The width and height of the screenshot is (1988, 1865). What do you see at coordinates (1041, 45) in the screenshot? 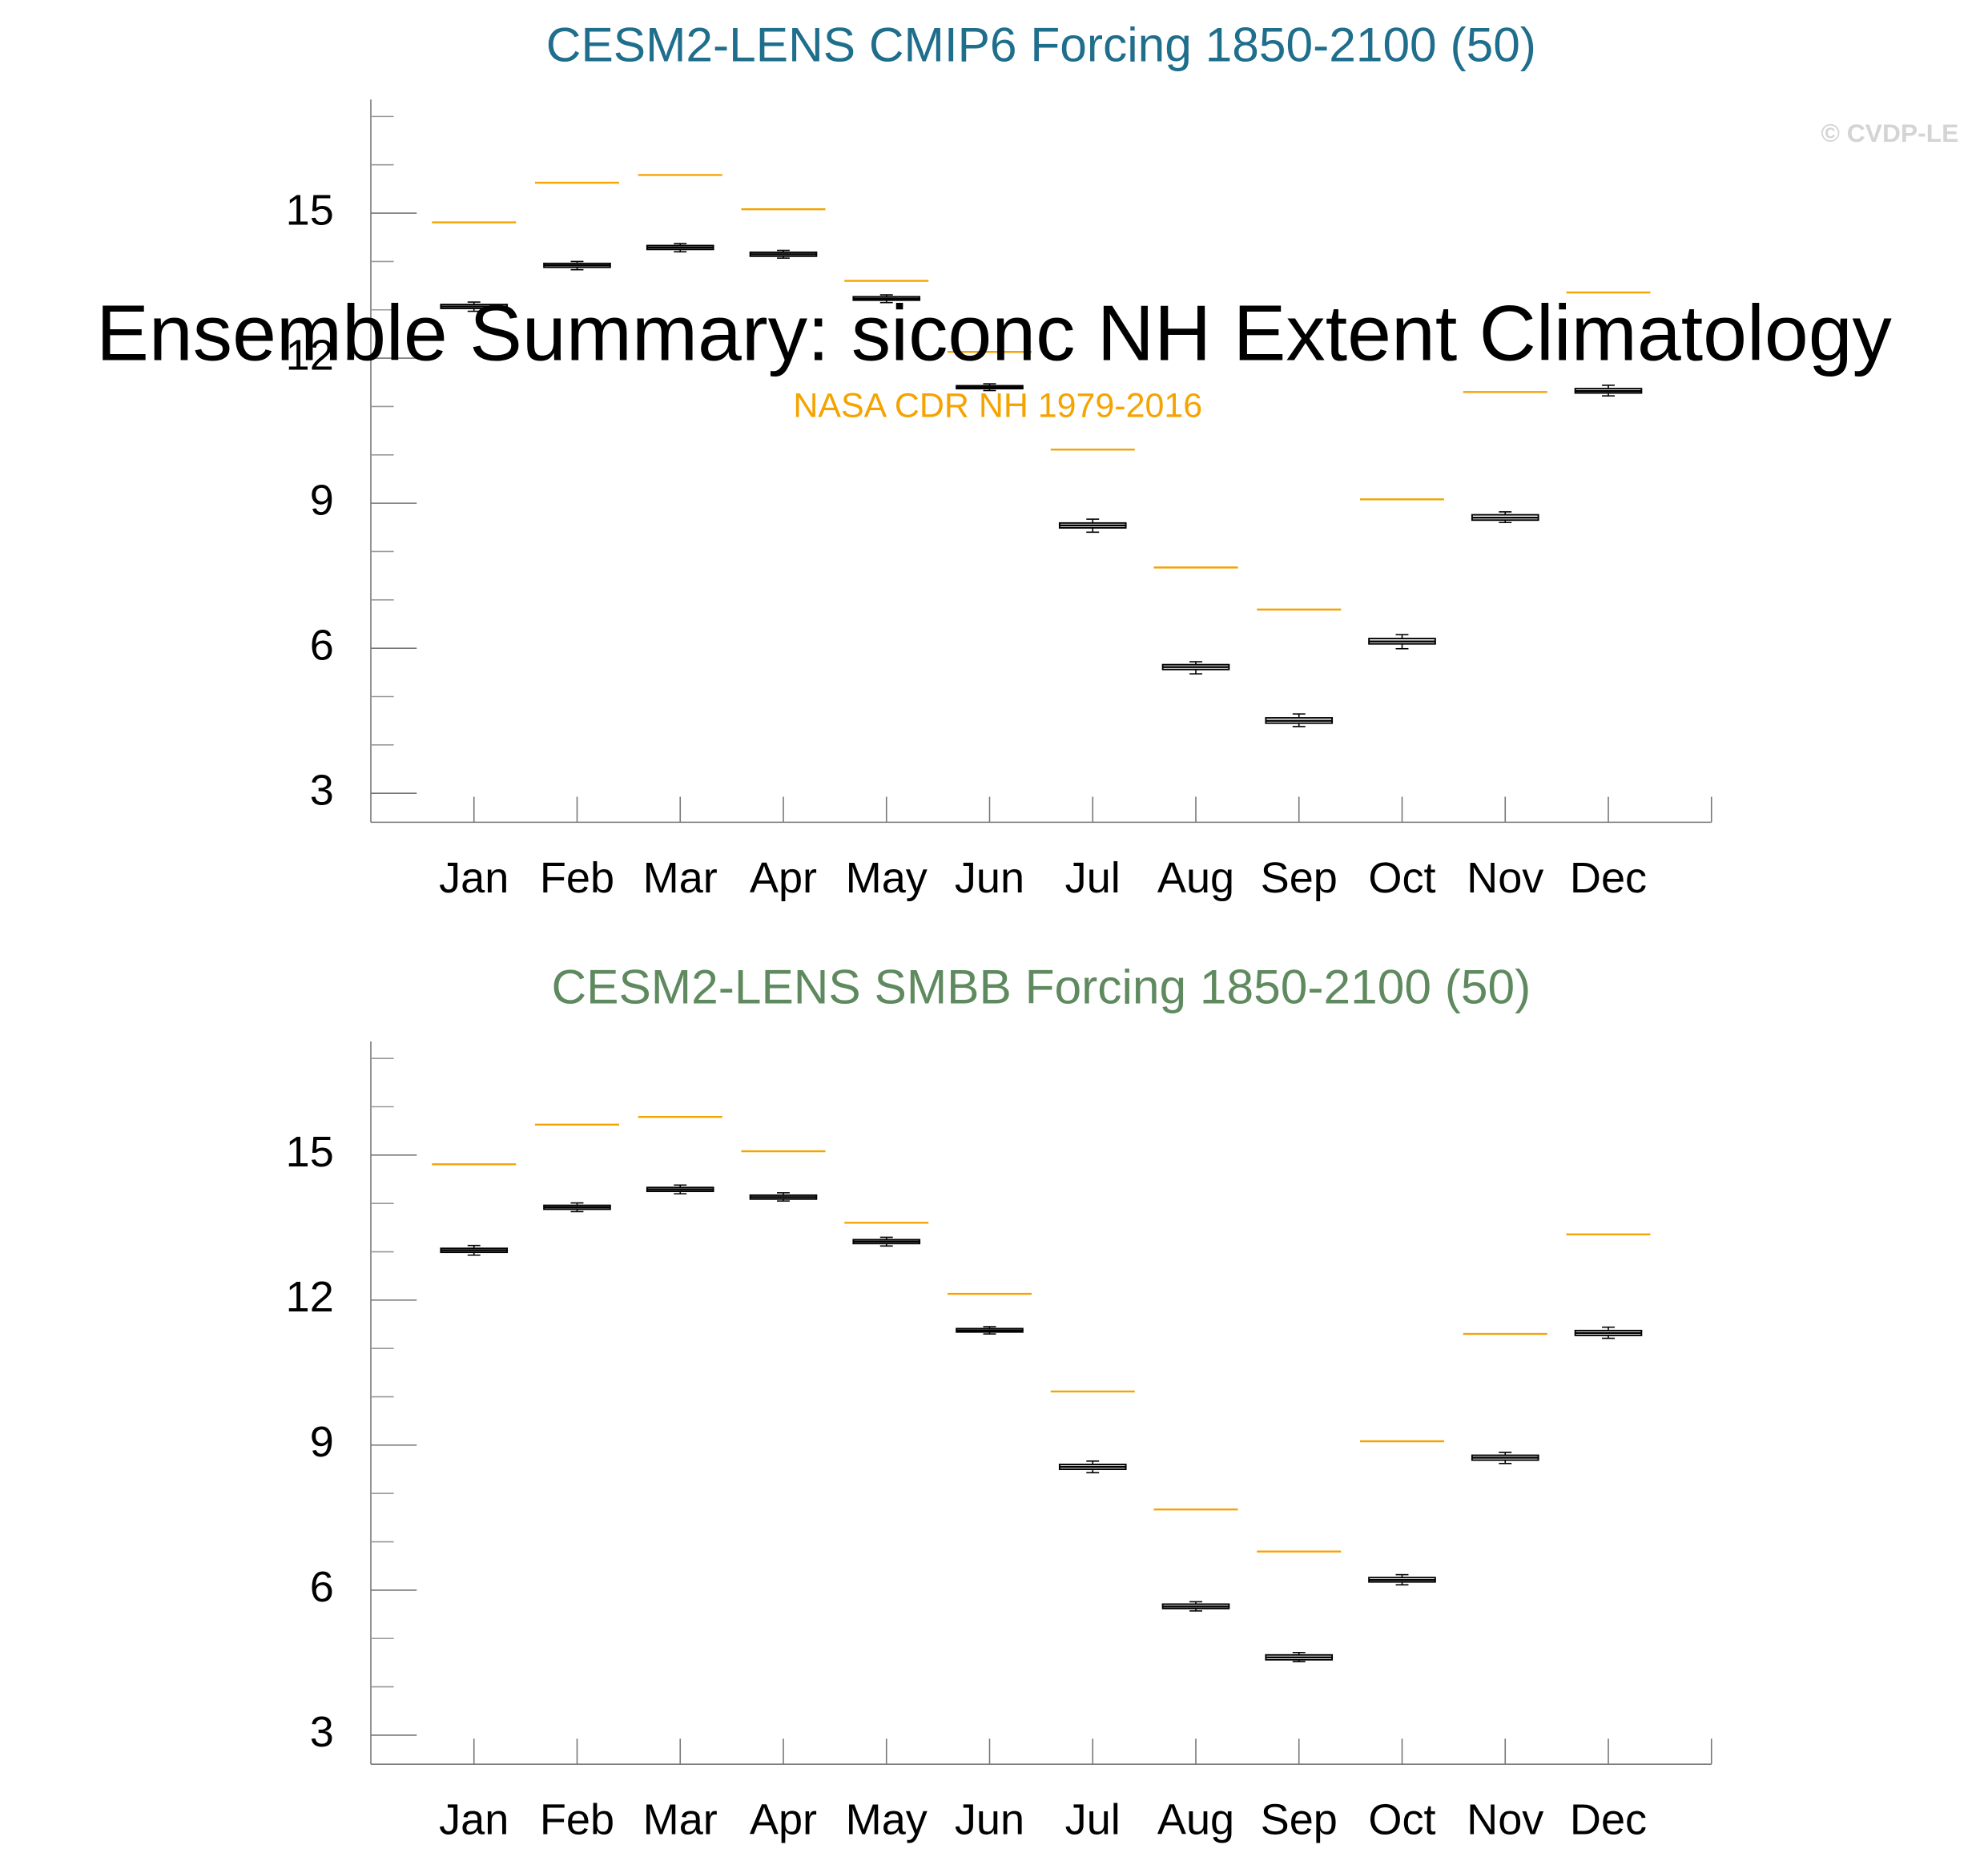
I see `panel-title: CESM2-LENS CMIP6 Forcing 1850-2100 (50)` at bounding box center [1041, 45].